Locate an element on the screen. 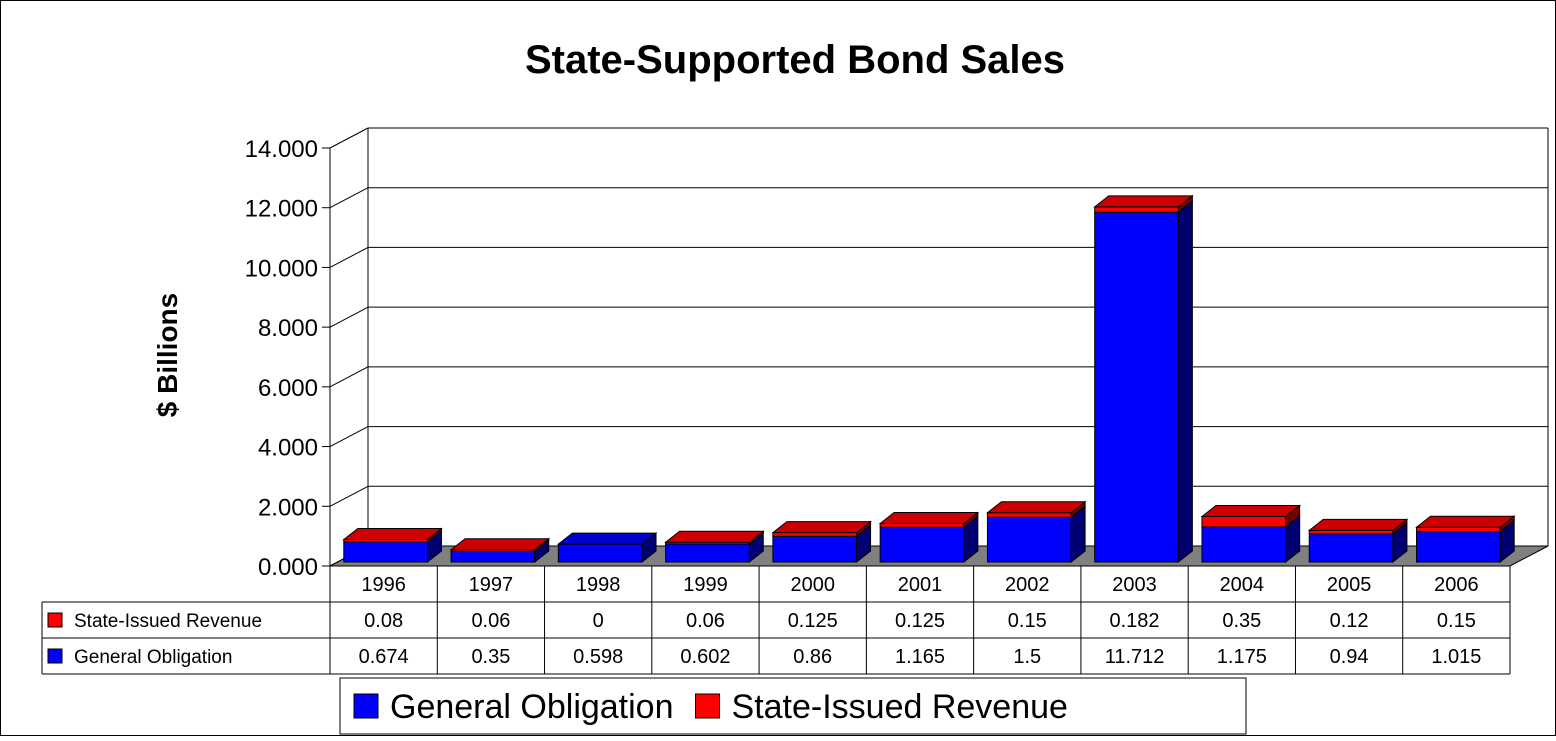 This screenshot has width=1556, height=741. data-label: 1.015 is located at coordinates (1456, 657).